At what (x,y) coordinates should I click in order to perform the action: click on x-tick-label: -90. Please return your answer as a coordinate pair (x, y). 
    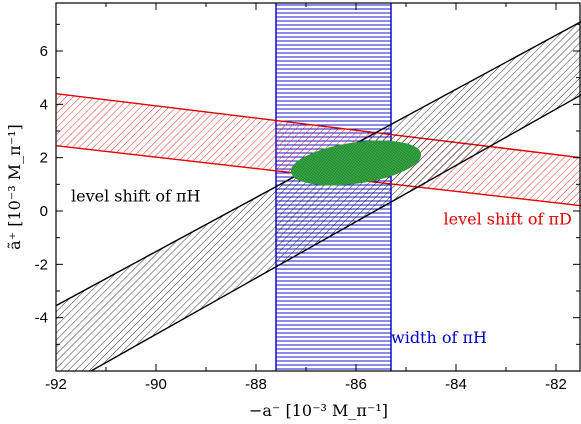
    Looking at the image, I should click on (156, 384).